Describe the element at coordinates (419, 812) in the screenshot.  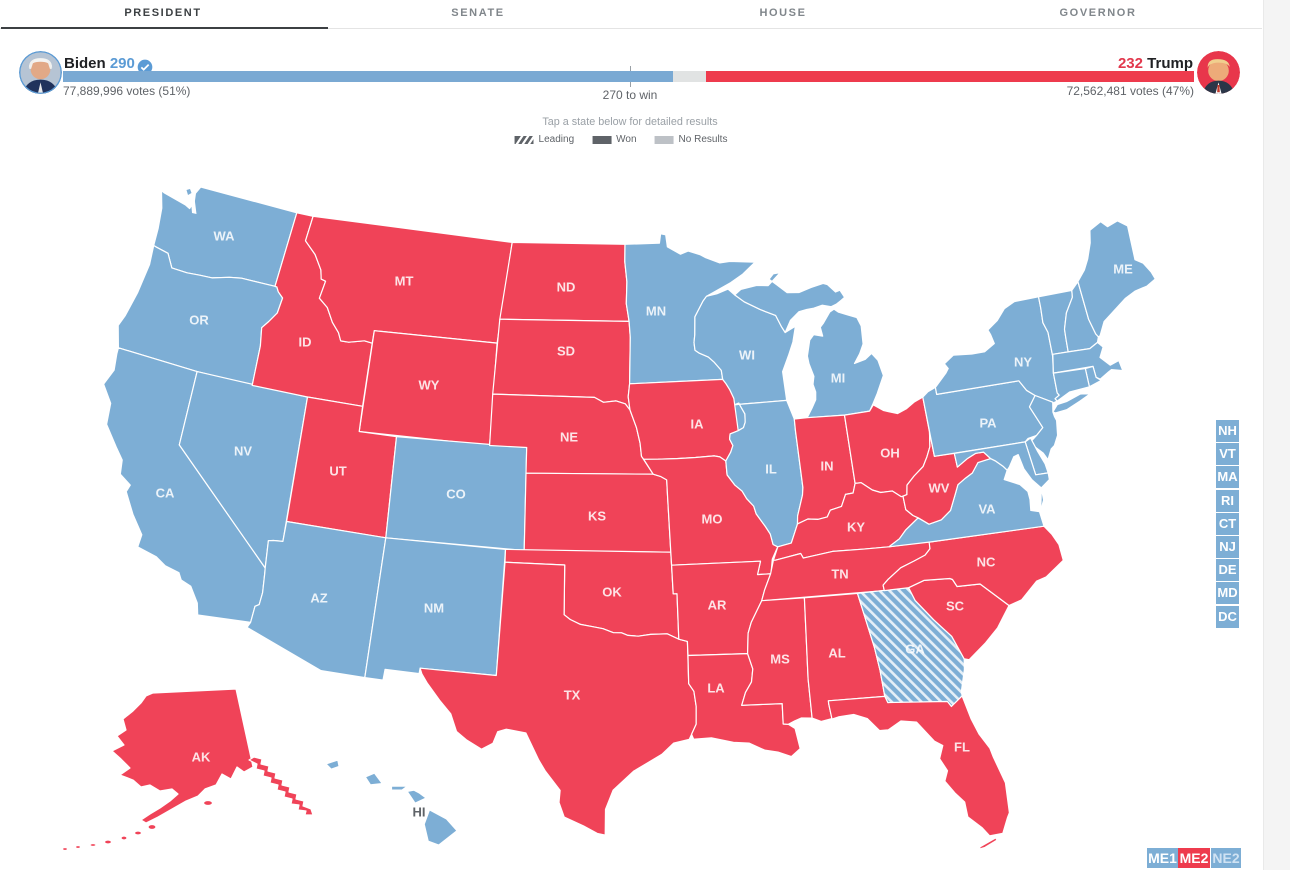
I see `svg-text: HI` at that location.